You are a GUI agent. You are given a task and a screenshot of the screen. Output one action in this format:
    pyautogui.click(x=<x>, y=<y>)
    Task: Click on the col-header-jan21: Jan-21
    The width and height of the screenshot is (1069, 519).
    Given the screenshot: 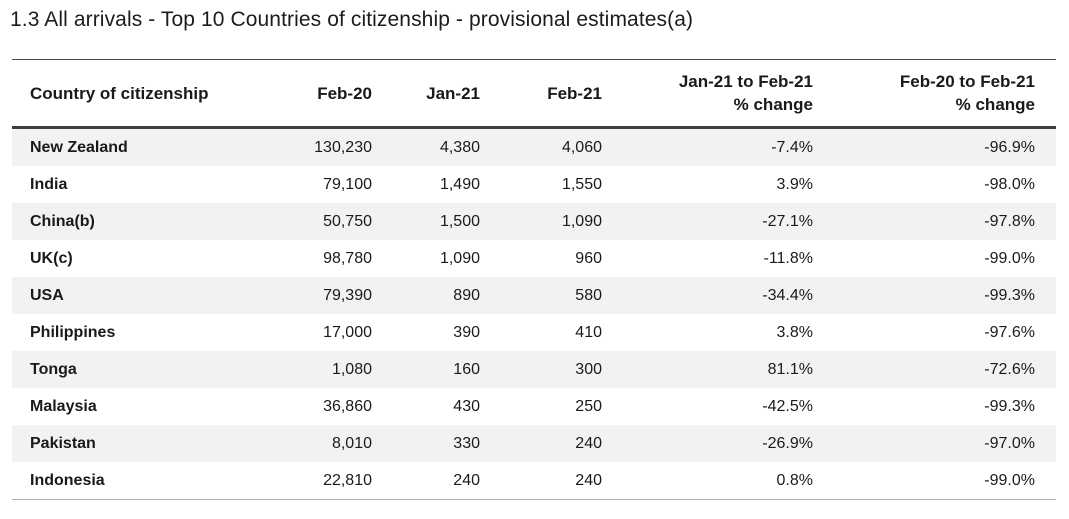 What is the action you would take?
    pyautogui.click(x=453, y=93)
    